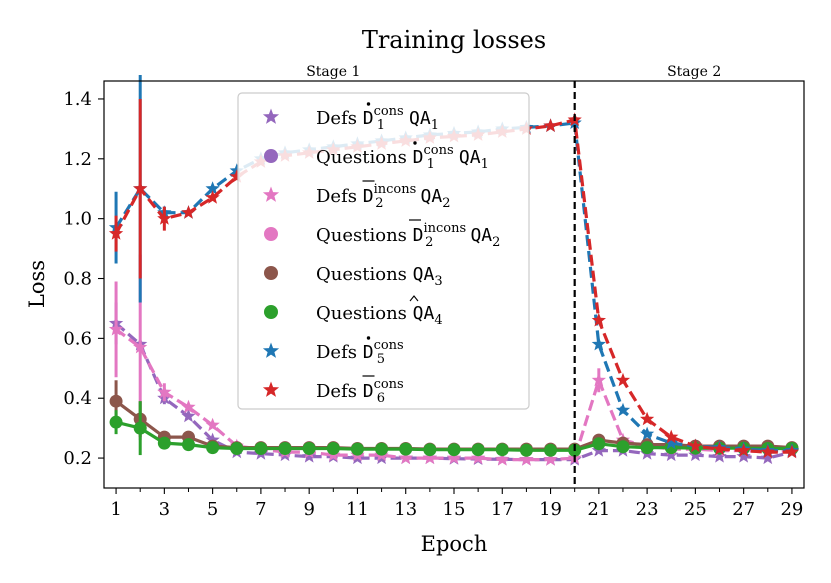  I want to click on x-tick-label: 23, so click(647, 509).